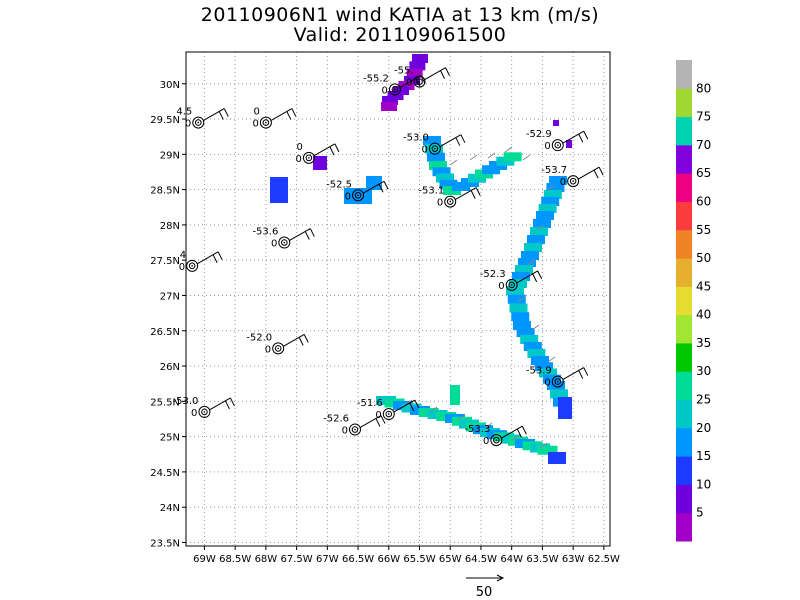 This screenshot has width=800, height=600. I want to click on station-plot: -52.60, so click(354, 425).